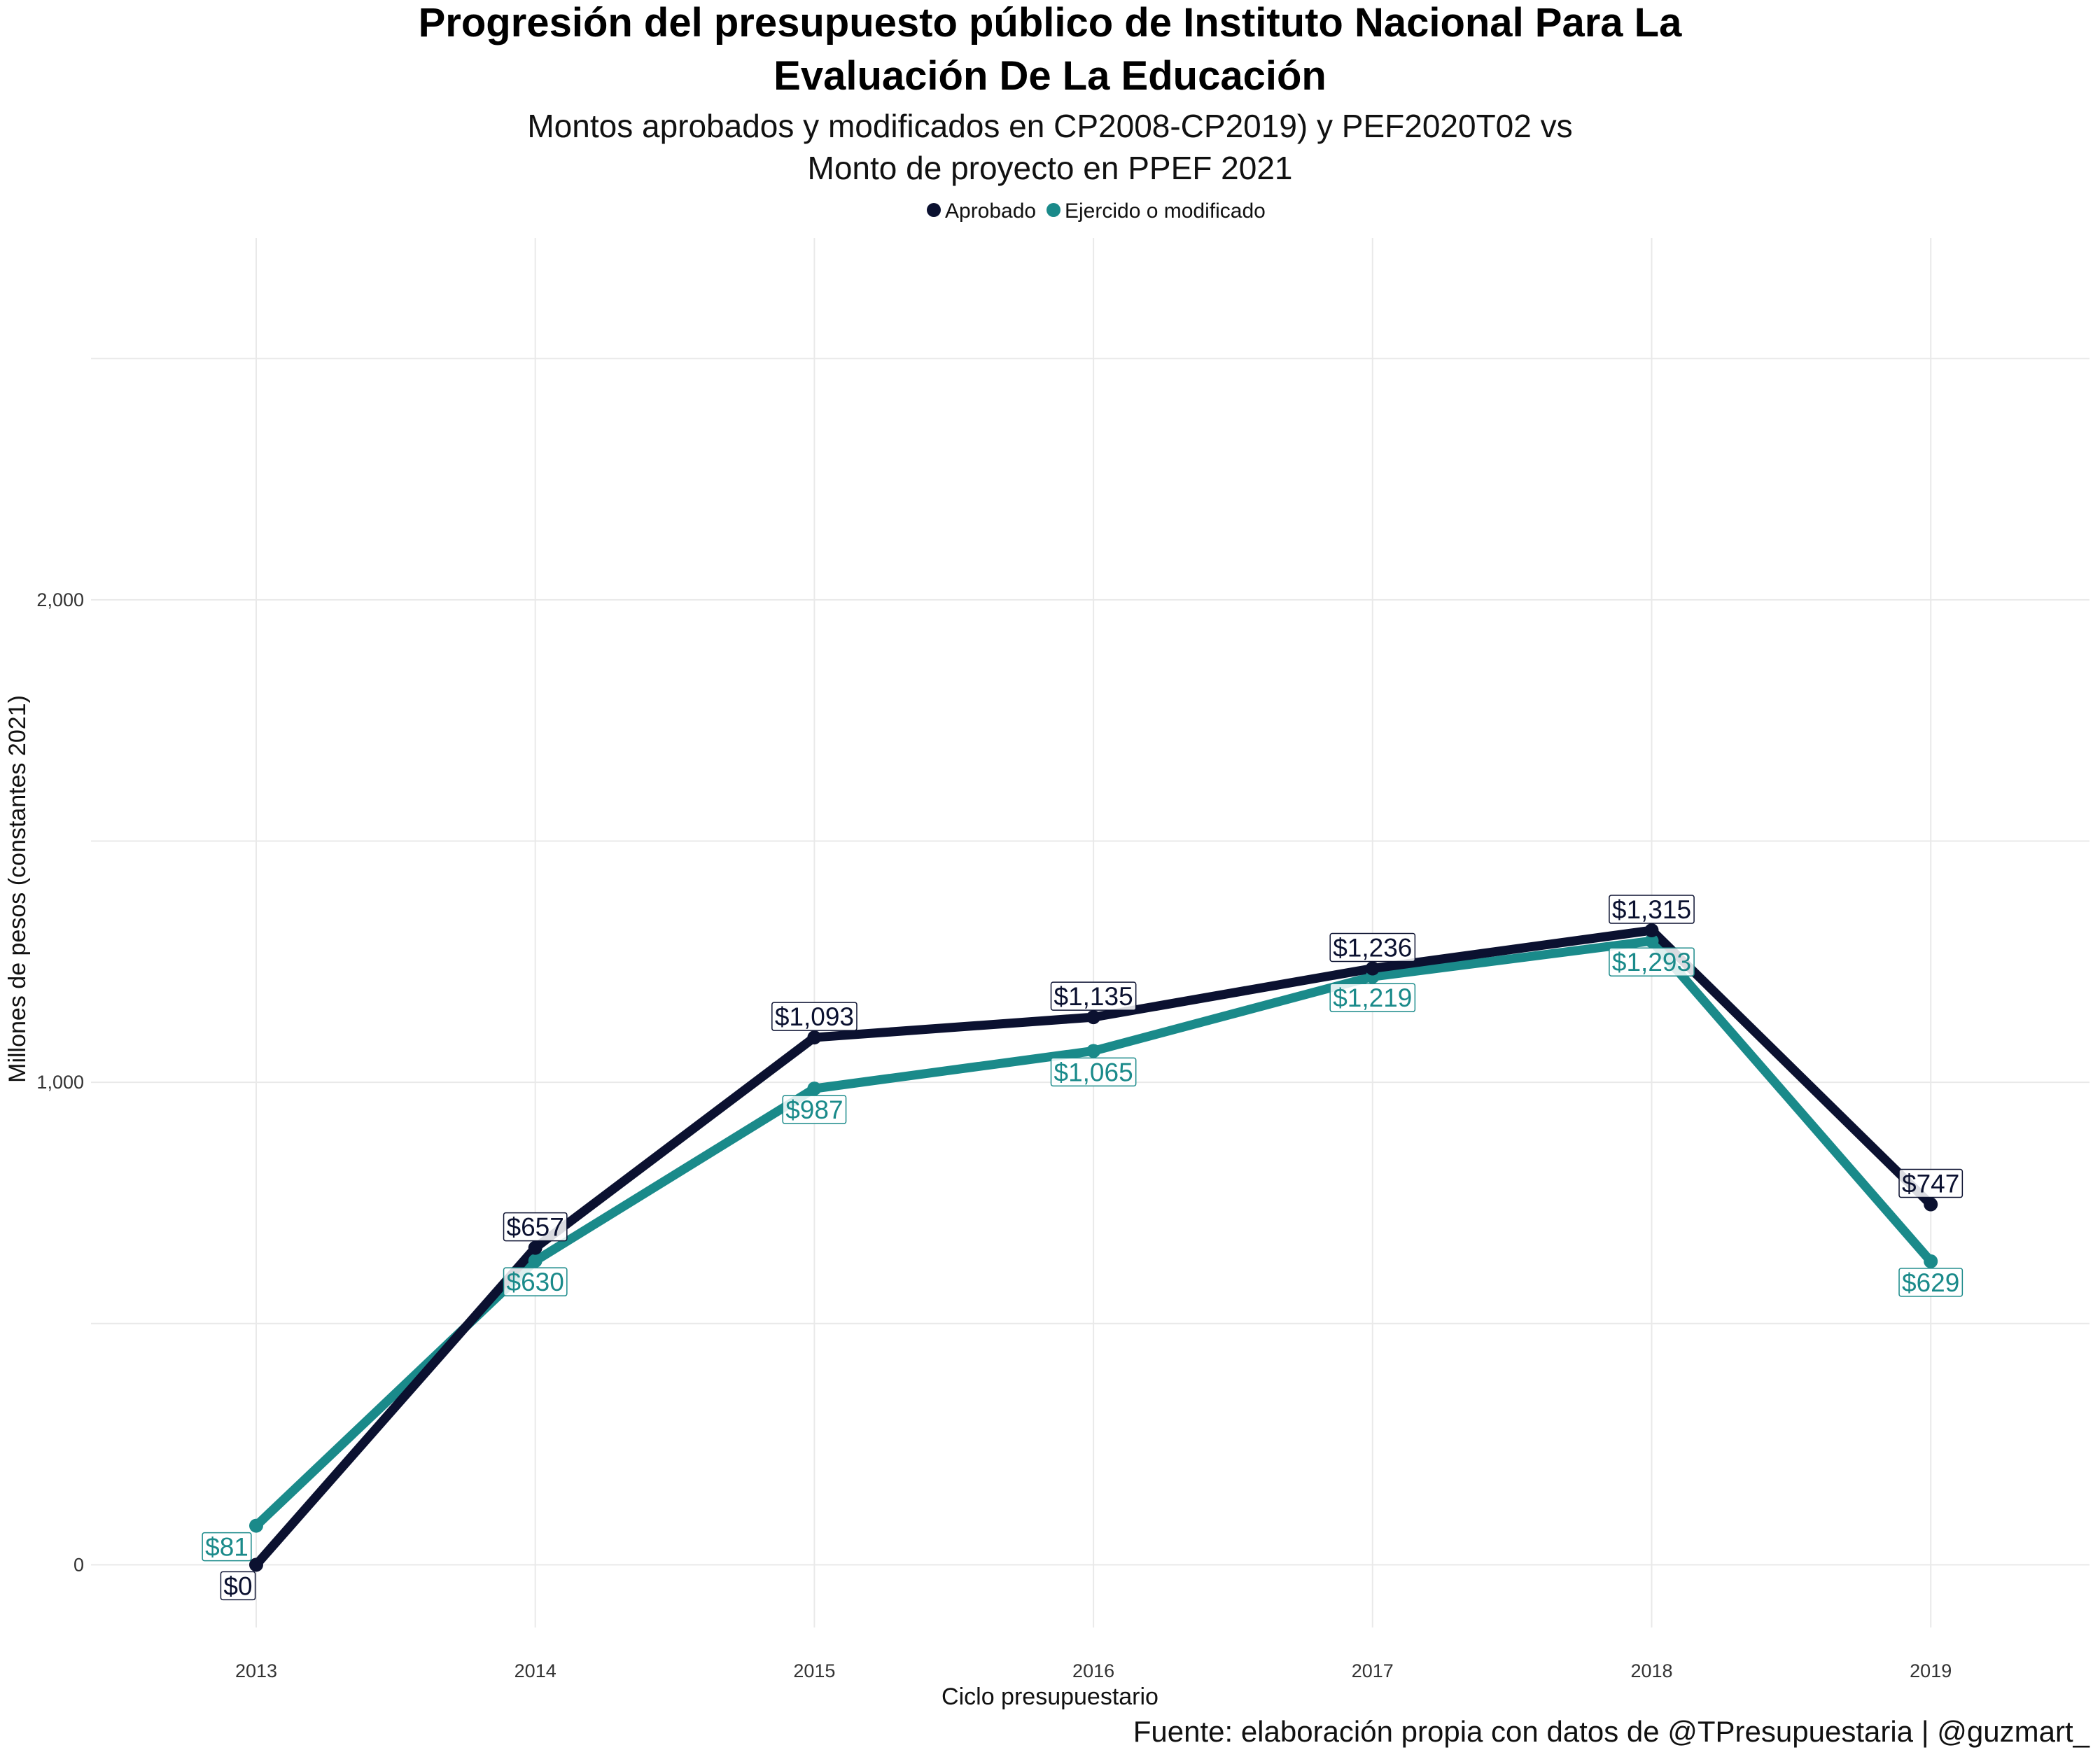  I want to click on data-label: $747, so click(1930, 1183).